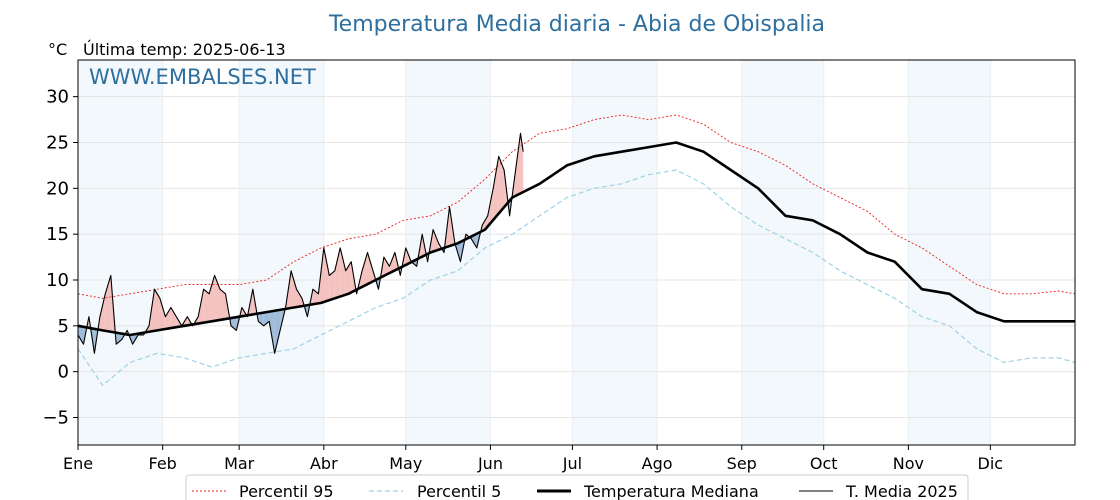 Image resolution: width=1120 pixels, height=500 pixels. What do you see at coordinates (459, 491) in the screenshot?
I see `legend-label-p5: Percentil 5` at bounding box center [459, 491].